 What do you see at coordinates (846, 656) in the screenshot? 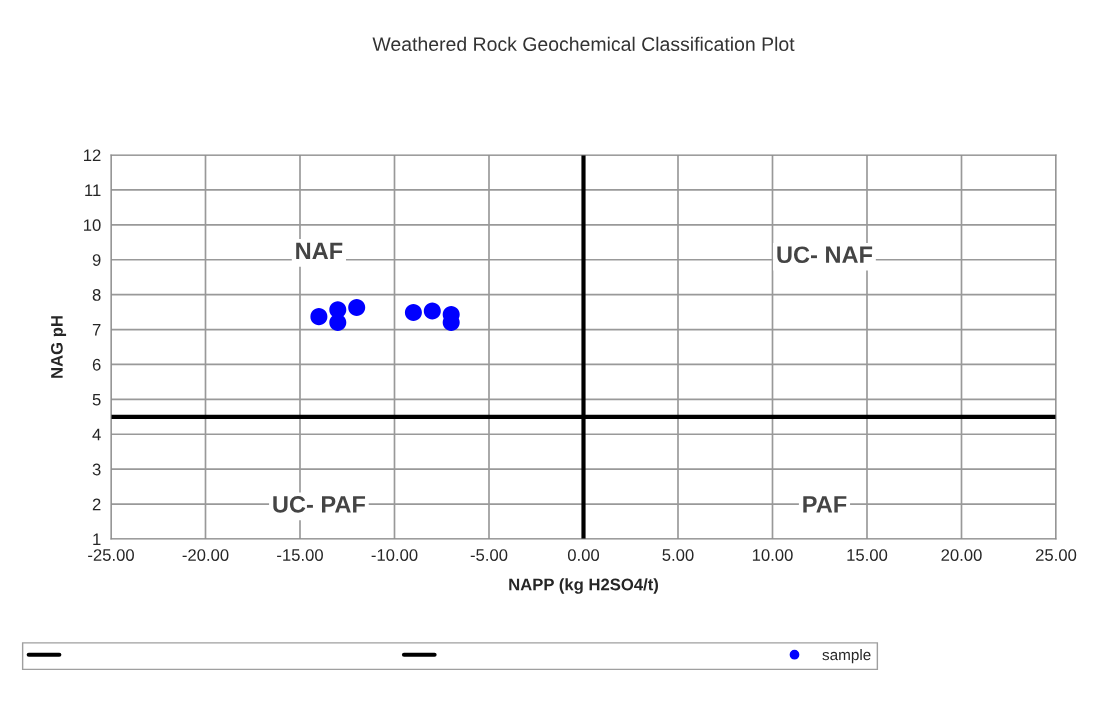
I see `legend-label: sample` at bounding box center [846, 656].